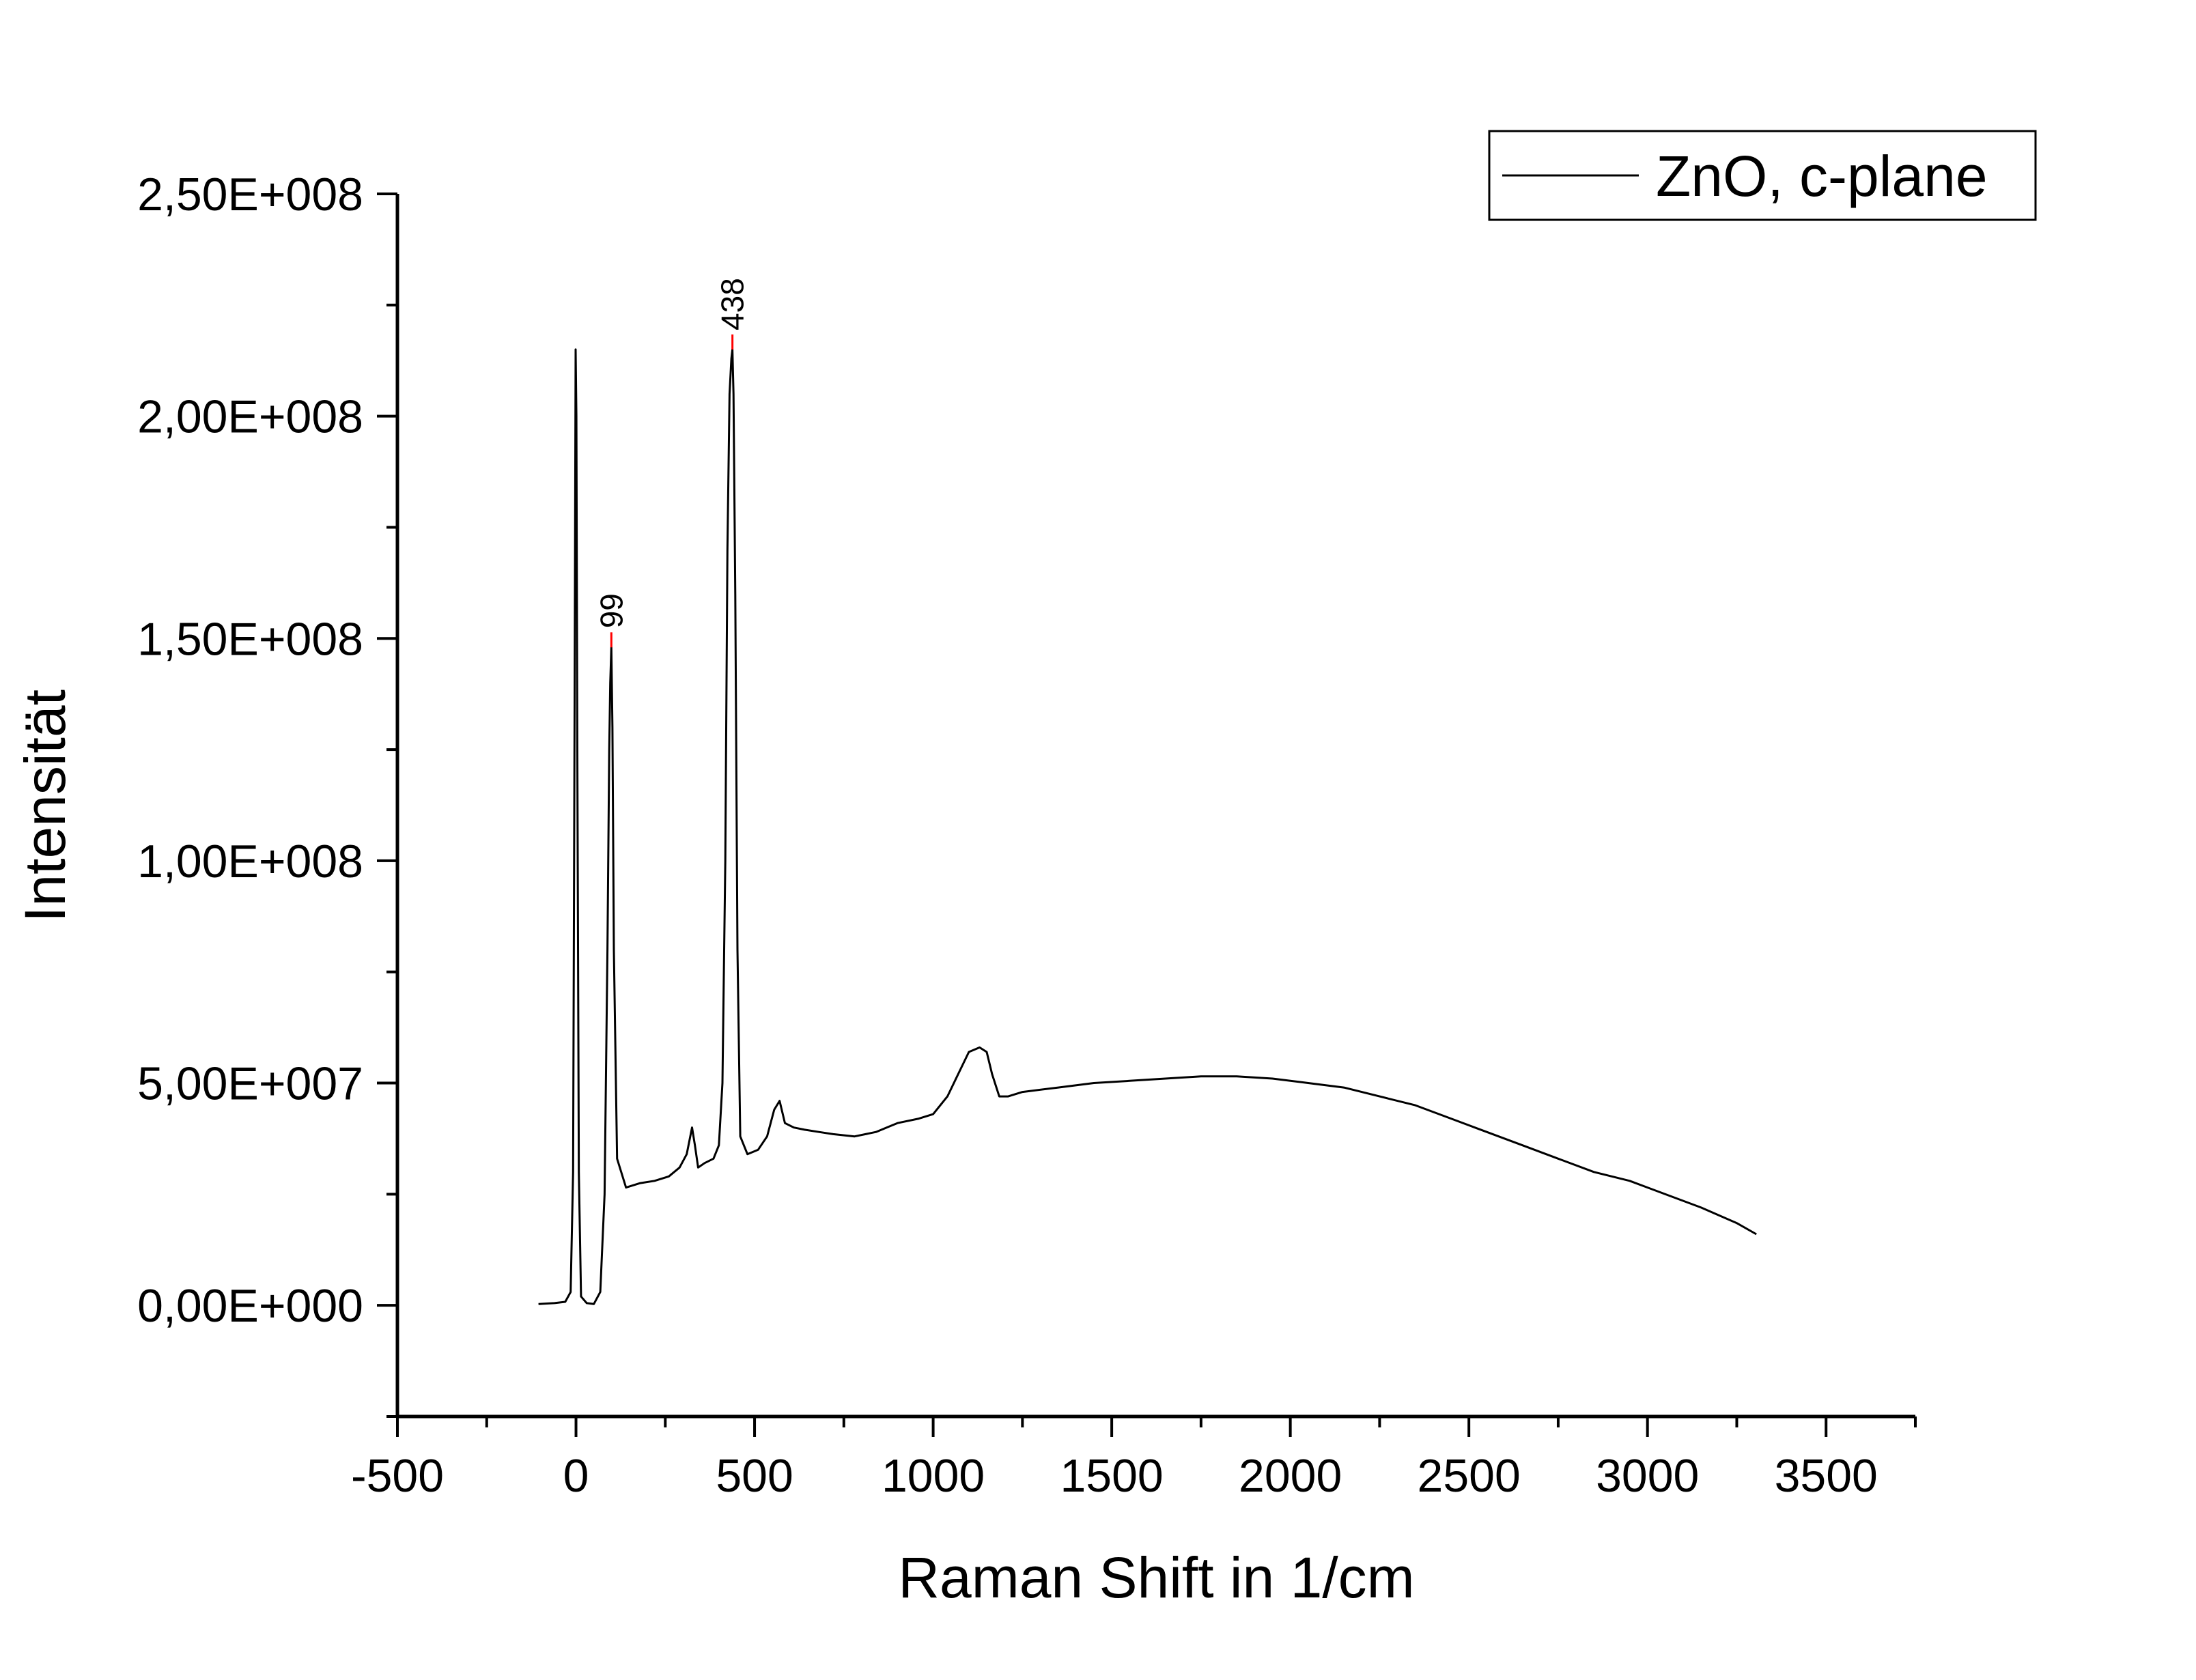  What do you see at coordinates (250, 1306) in the screenshot?
I see `y-tick-label: 0,00E+000` at bounding box center [250, 1306].